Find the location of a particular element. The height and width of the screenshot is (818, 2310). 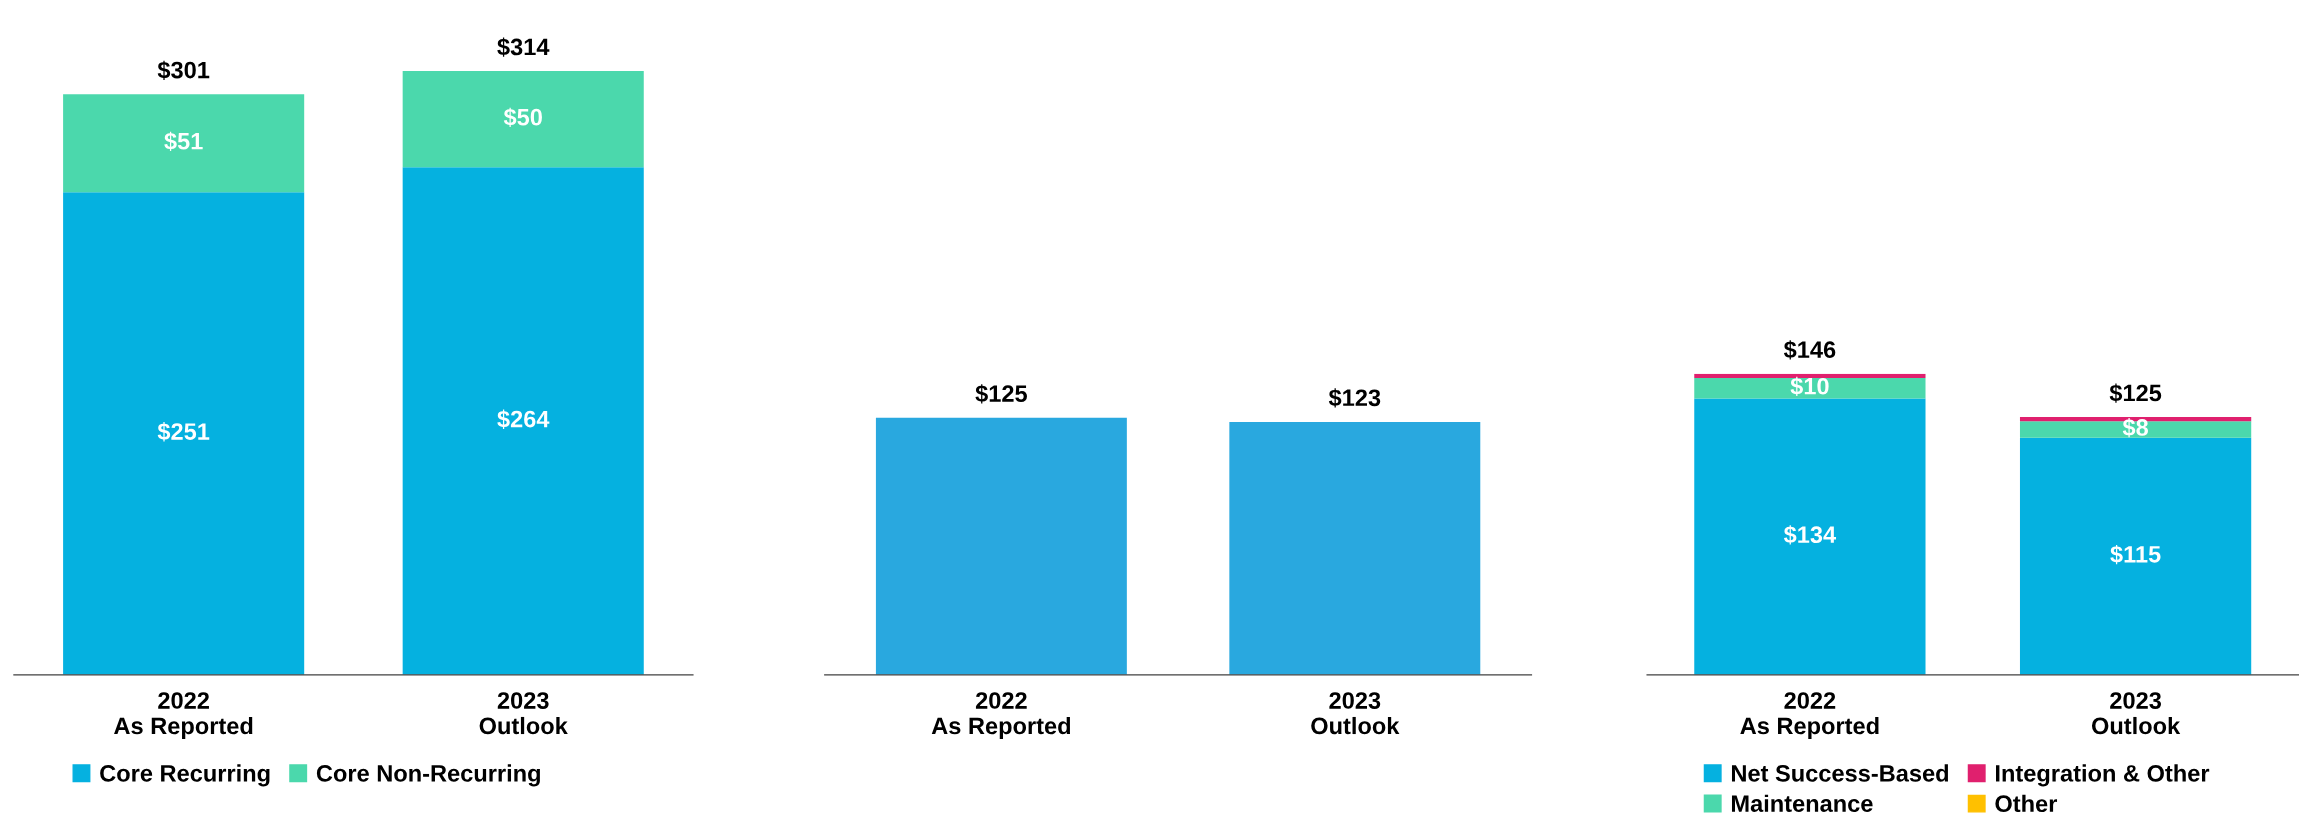

data-label: $123 is located at coordinates (1354, 398).